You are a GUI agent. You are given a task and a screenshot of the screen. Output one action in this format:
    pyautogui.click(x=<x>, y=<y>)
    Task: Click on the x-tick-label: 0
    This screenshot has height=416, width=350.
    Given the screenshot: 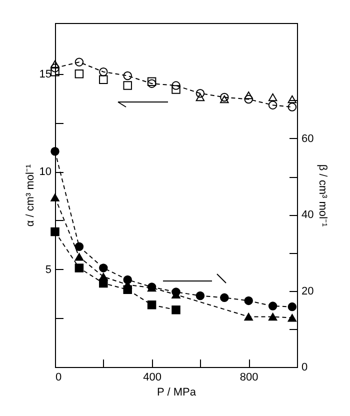 What is the action you would take?
    pyautogui.click(x=59, y=378)
    